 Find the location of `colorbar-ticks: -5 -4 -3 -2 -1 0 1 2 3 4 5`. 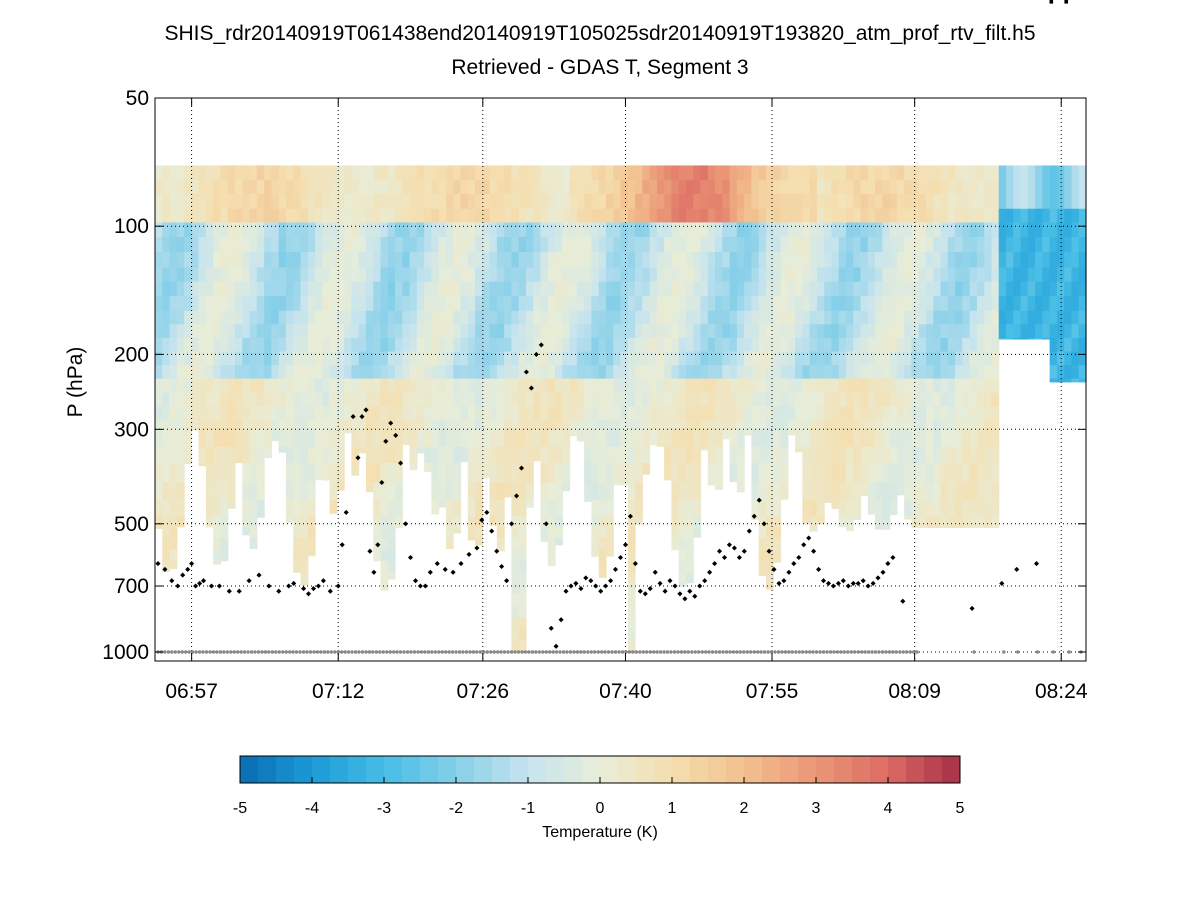

colorbar-ticks: -5 -4 -3 -2 -1 0 1 2 3 4 5 is located at coordinates (599, 797).